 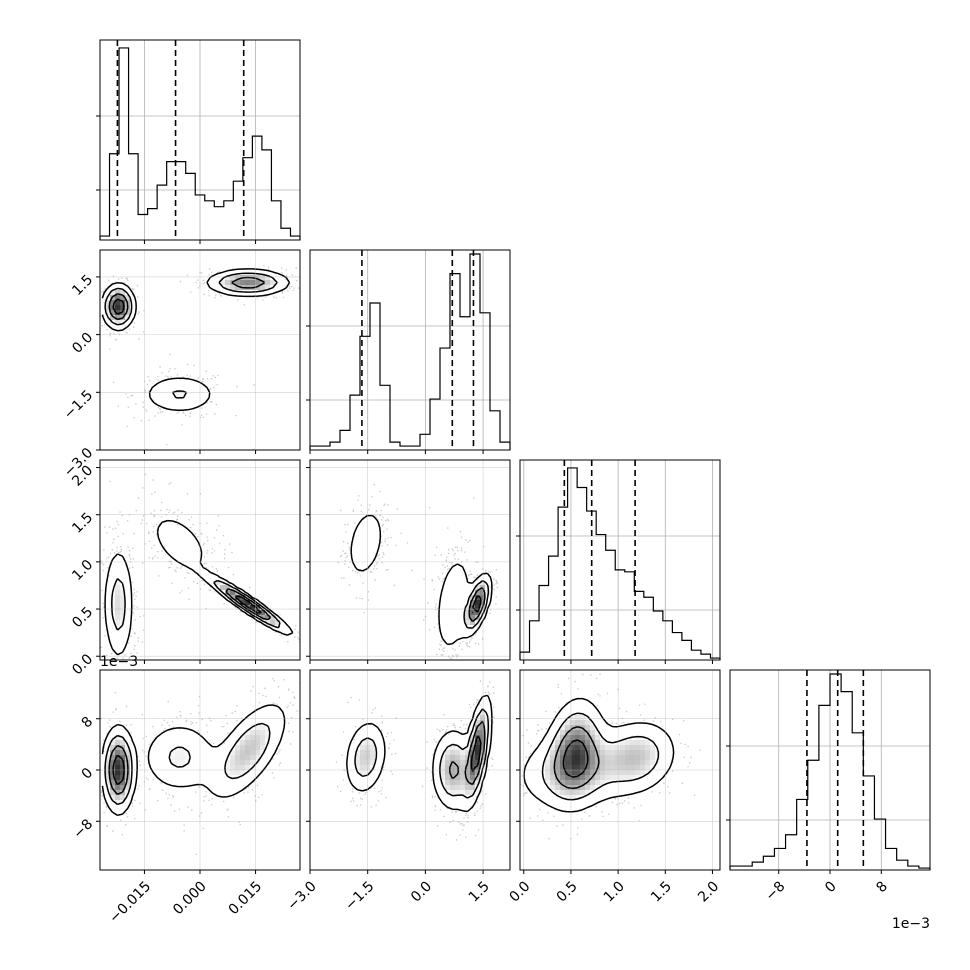 What do you see at coordinates (83, 829) in the screenshot?
I see `y-tick-label-param3-0: −8` at bounding box center [83, 829].